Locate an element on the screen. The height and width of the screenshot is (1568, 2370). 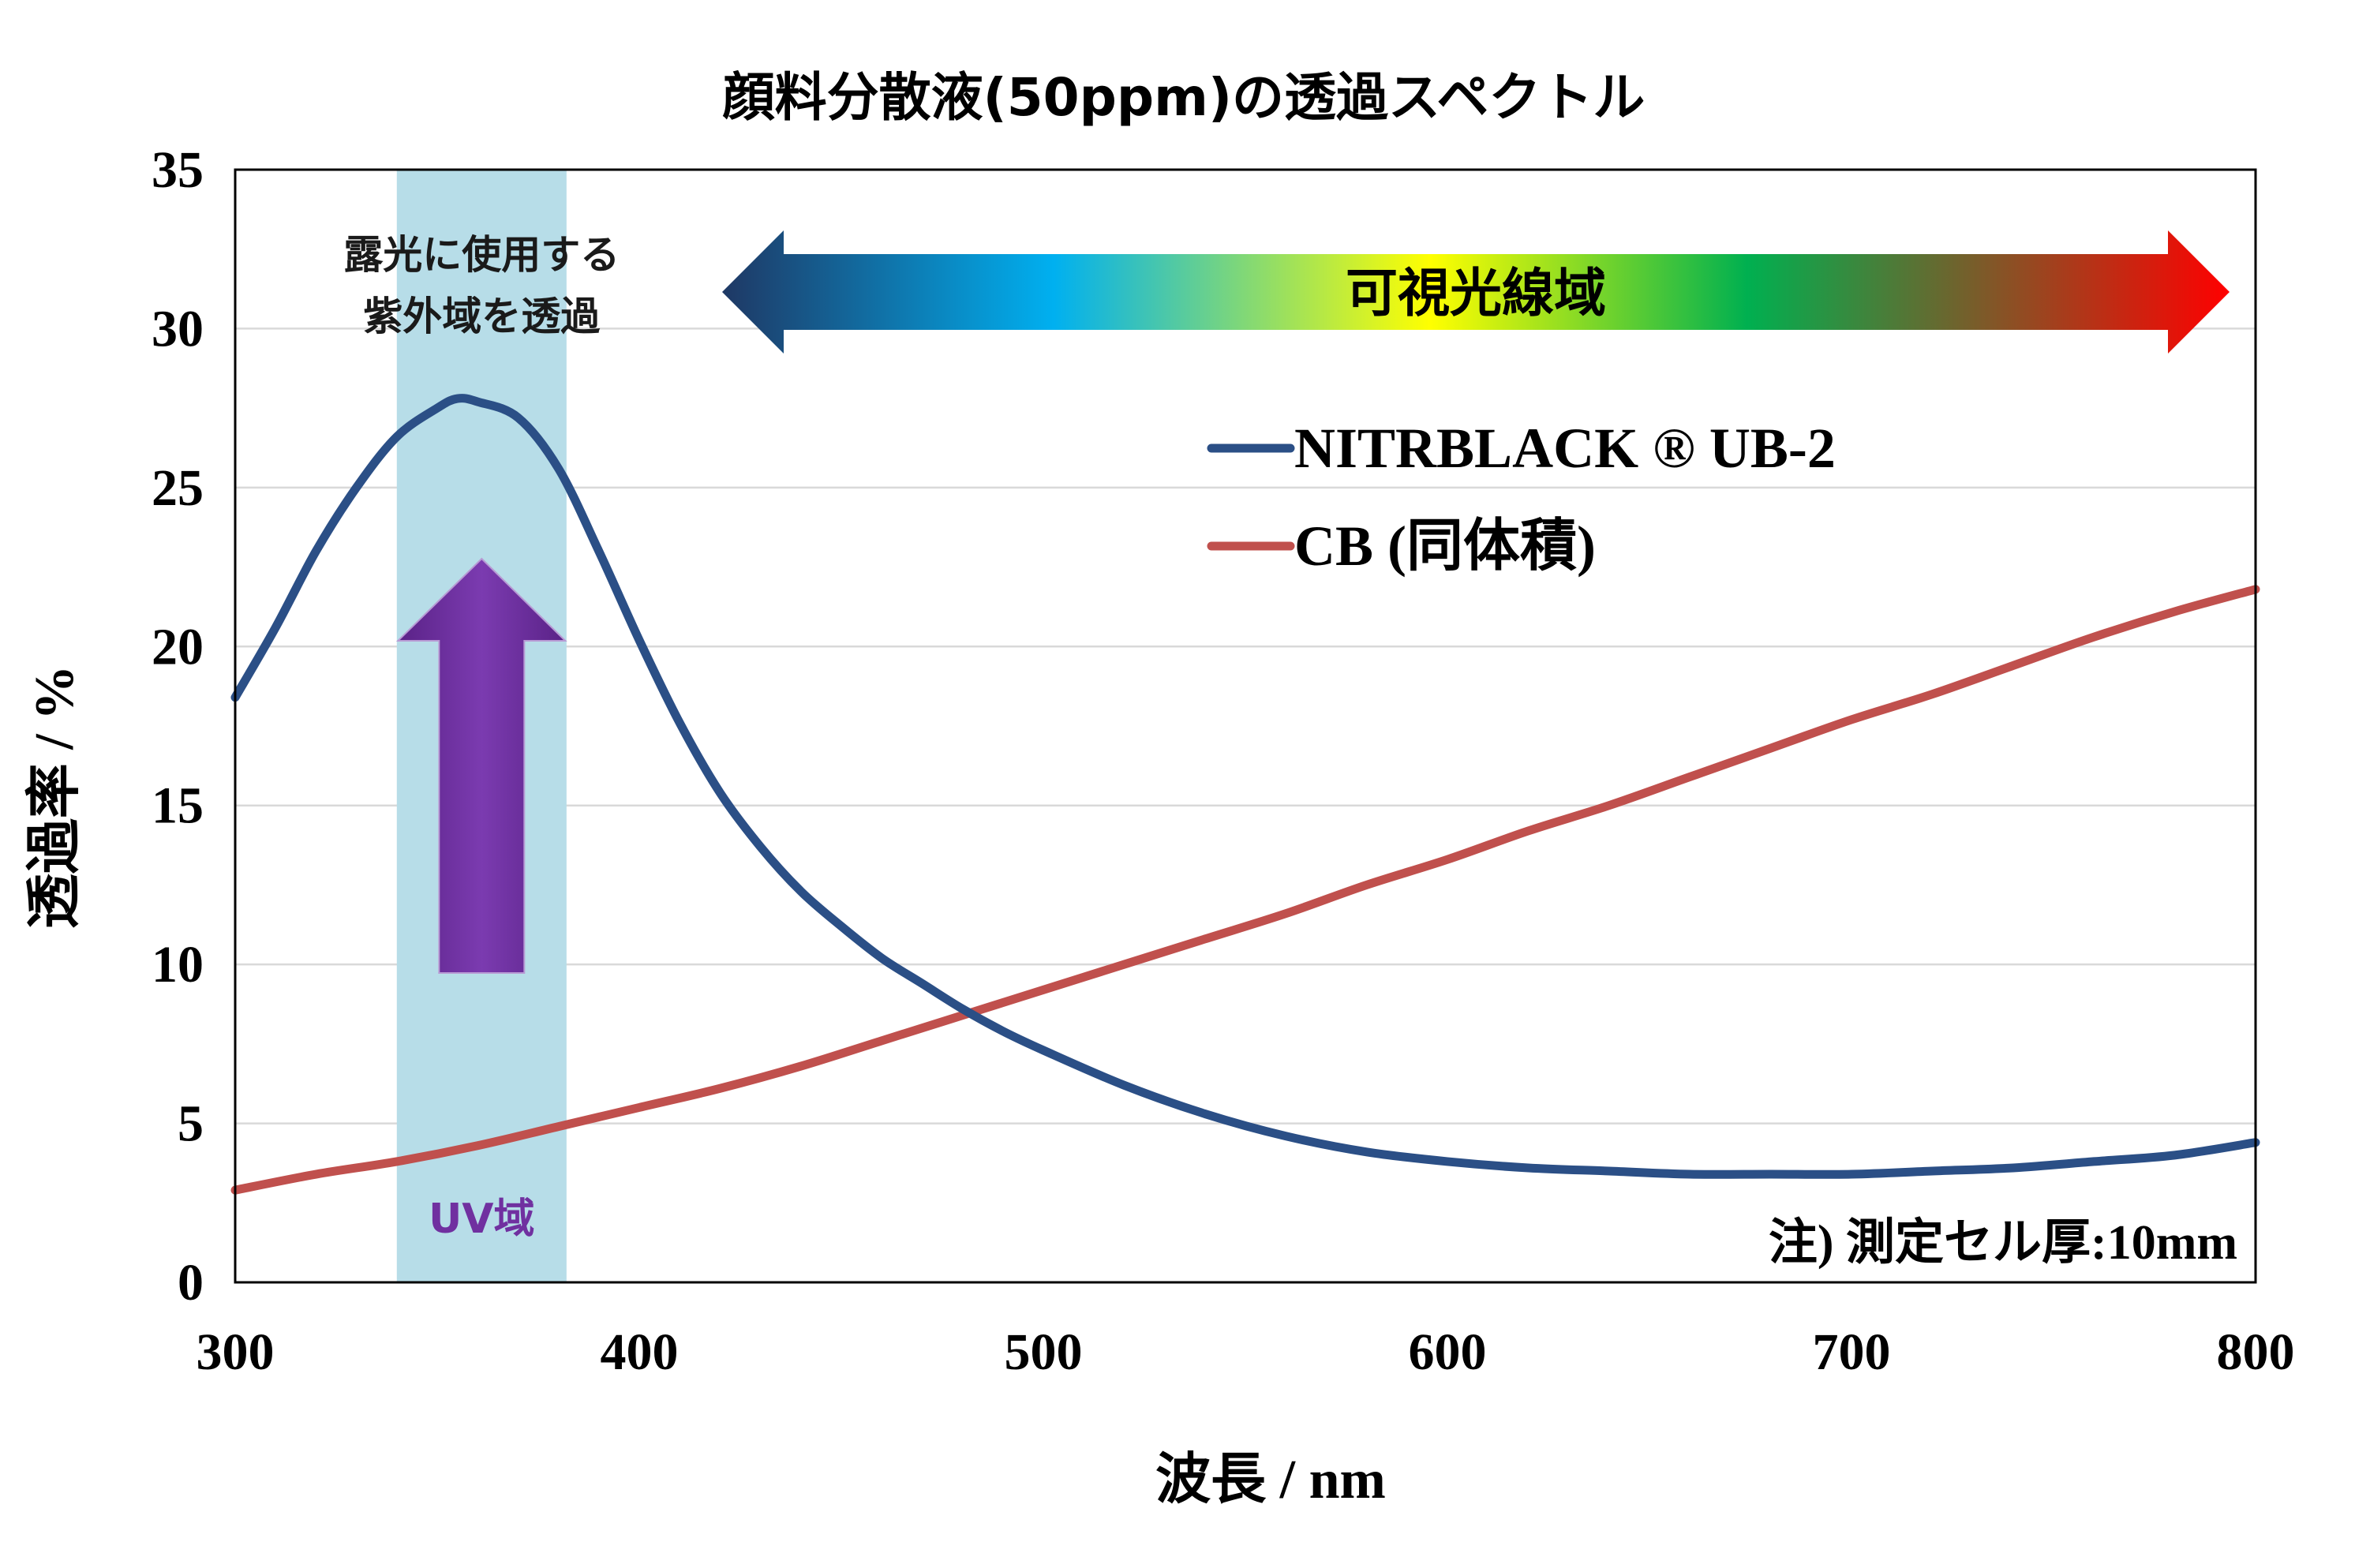
y-tick-label: 20 is located at coordinates (178, 647).